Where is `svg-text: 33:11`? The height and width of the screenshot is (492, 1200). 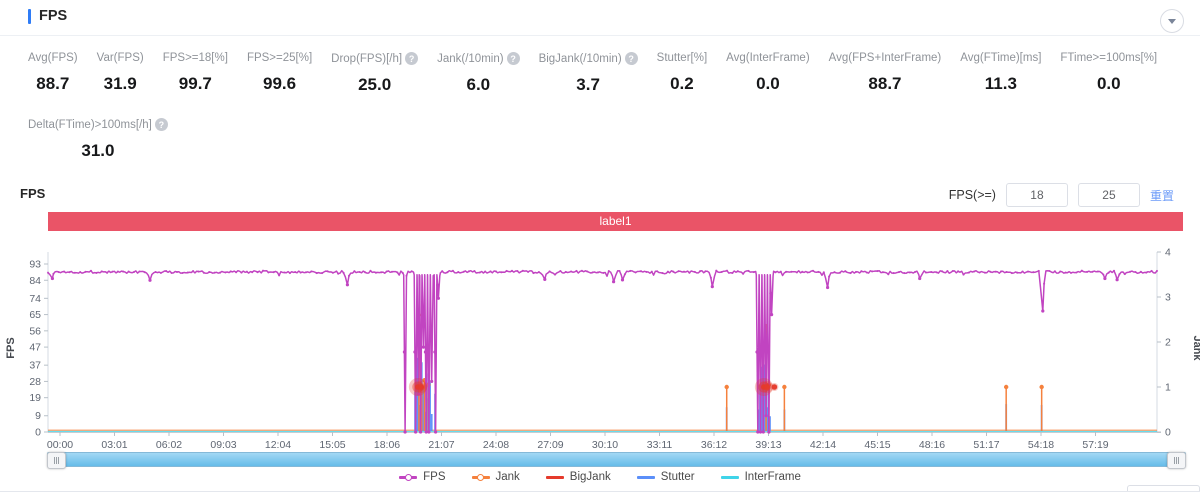 svg-text: 33:11 is located at coordinates (660, 445).